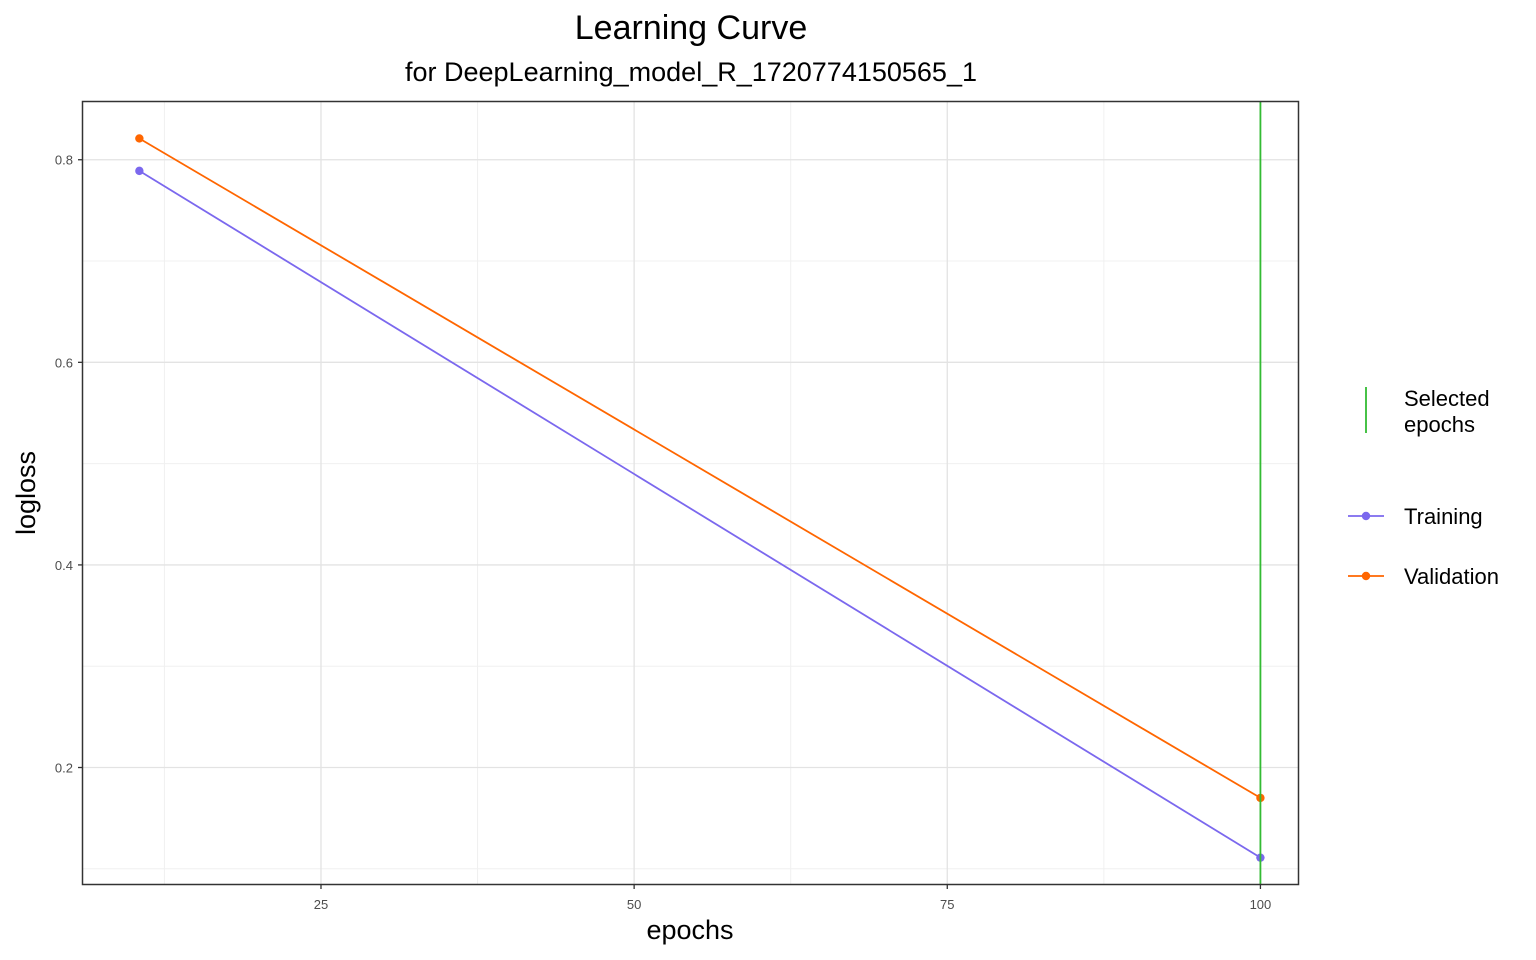 The height and width of the screenshot is (960, 1536). Describe the element at coordinates (321, 904) in the screenshot. I see `x-tick-label: 25` at that location.